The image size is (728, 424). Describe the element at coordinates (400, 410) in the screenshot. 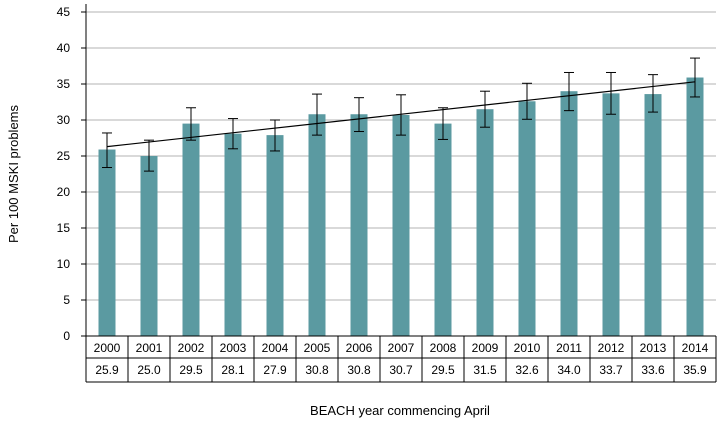

I see `x-axis-title: BEACH year commencing April` at that location.